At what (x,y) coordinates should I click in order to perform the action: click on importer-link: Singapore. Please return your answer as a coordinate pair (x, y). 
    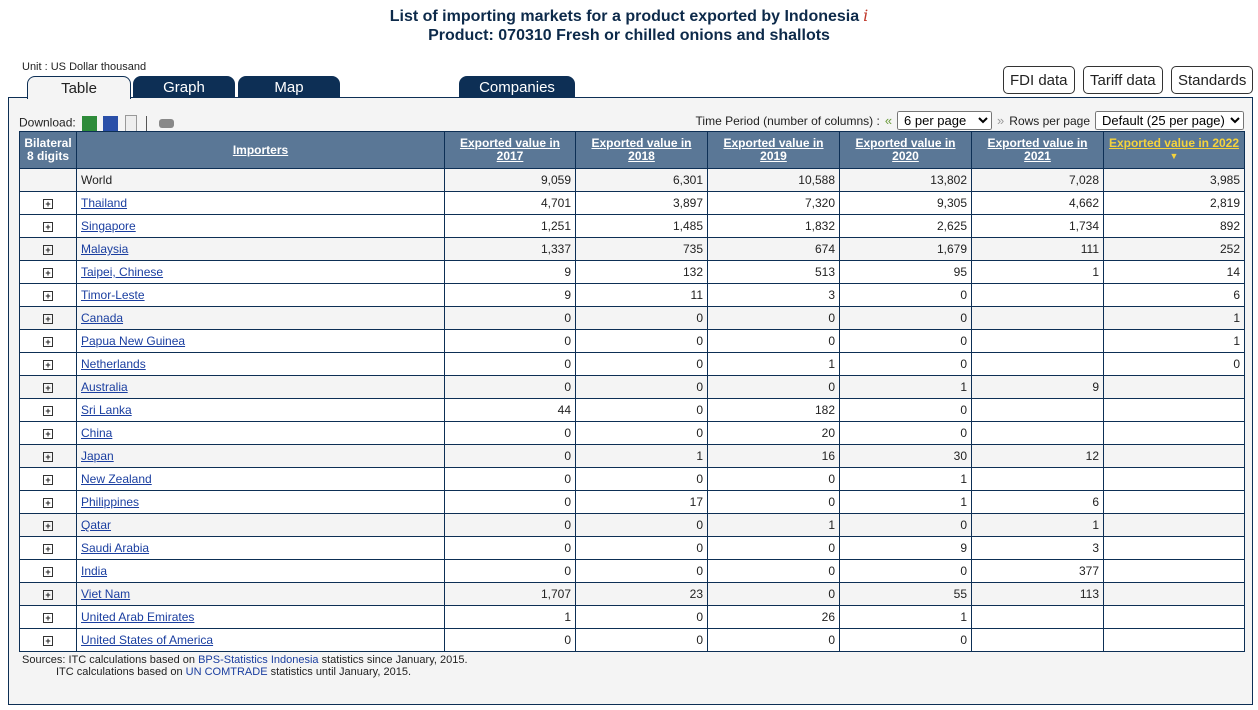
    Looking at the image, I should click on (108, 226).